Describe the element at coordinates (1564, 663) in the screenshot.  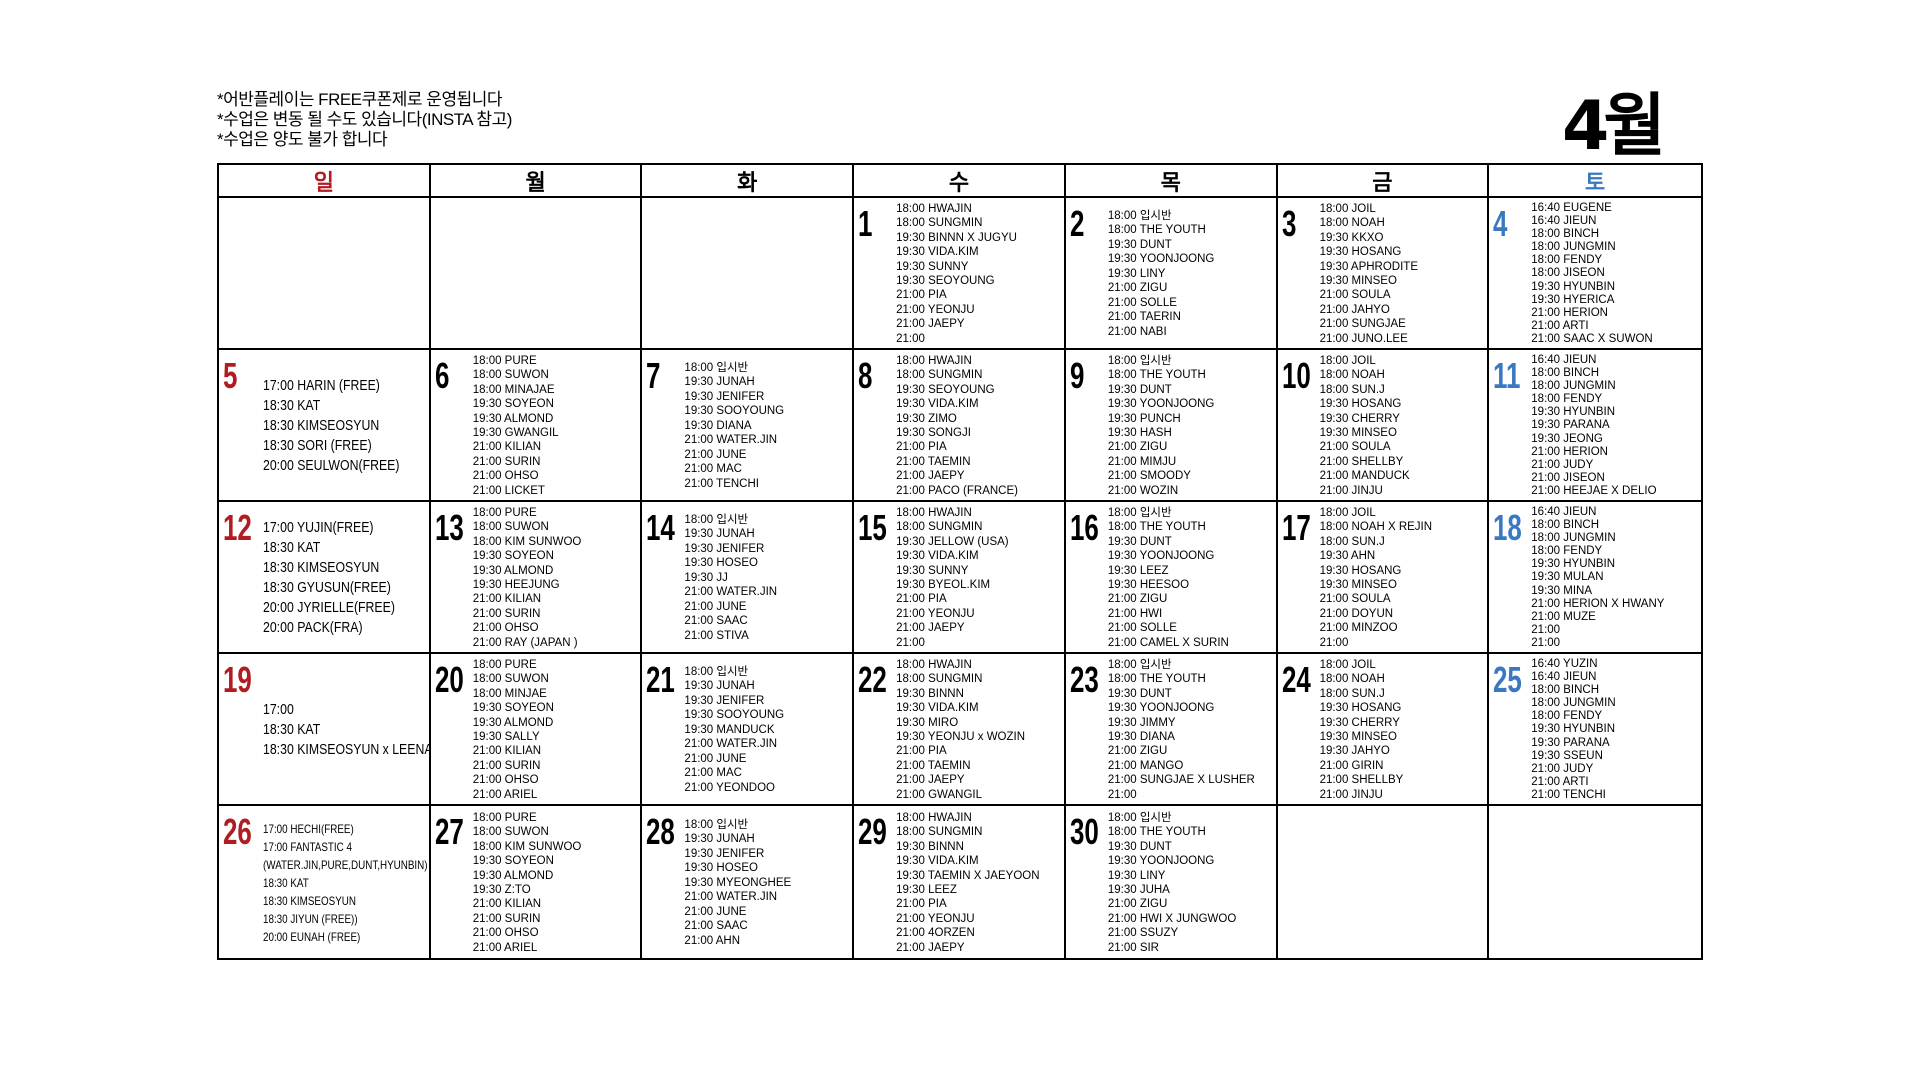
I see `class-entry: 16:40 YUZIN` at that location.